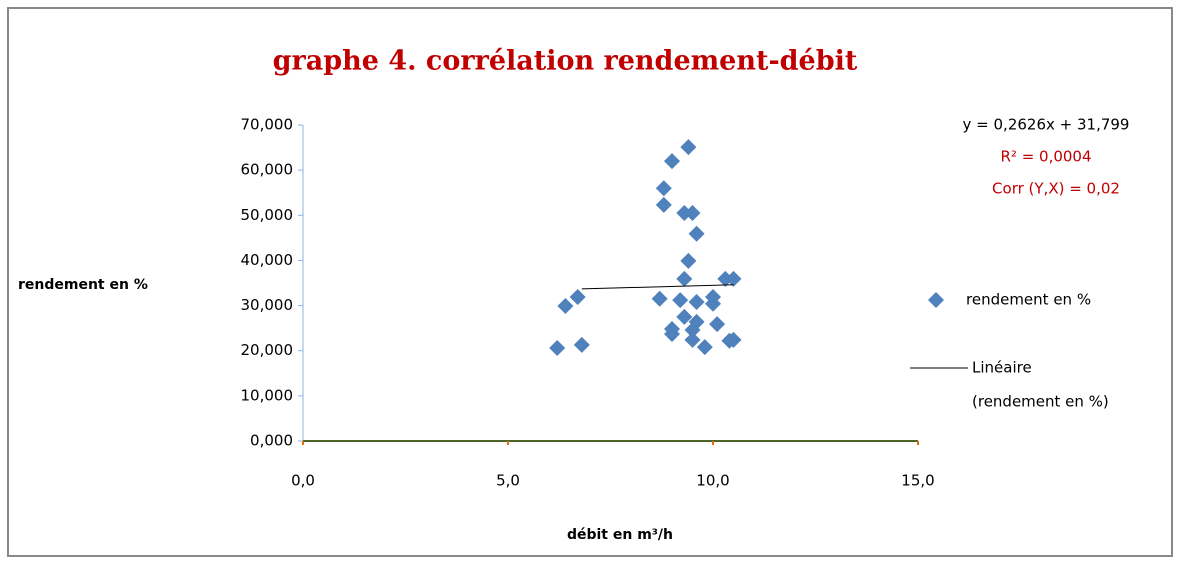  I want to click on x-axis-label: débit en m³/h, so click(620, 535).